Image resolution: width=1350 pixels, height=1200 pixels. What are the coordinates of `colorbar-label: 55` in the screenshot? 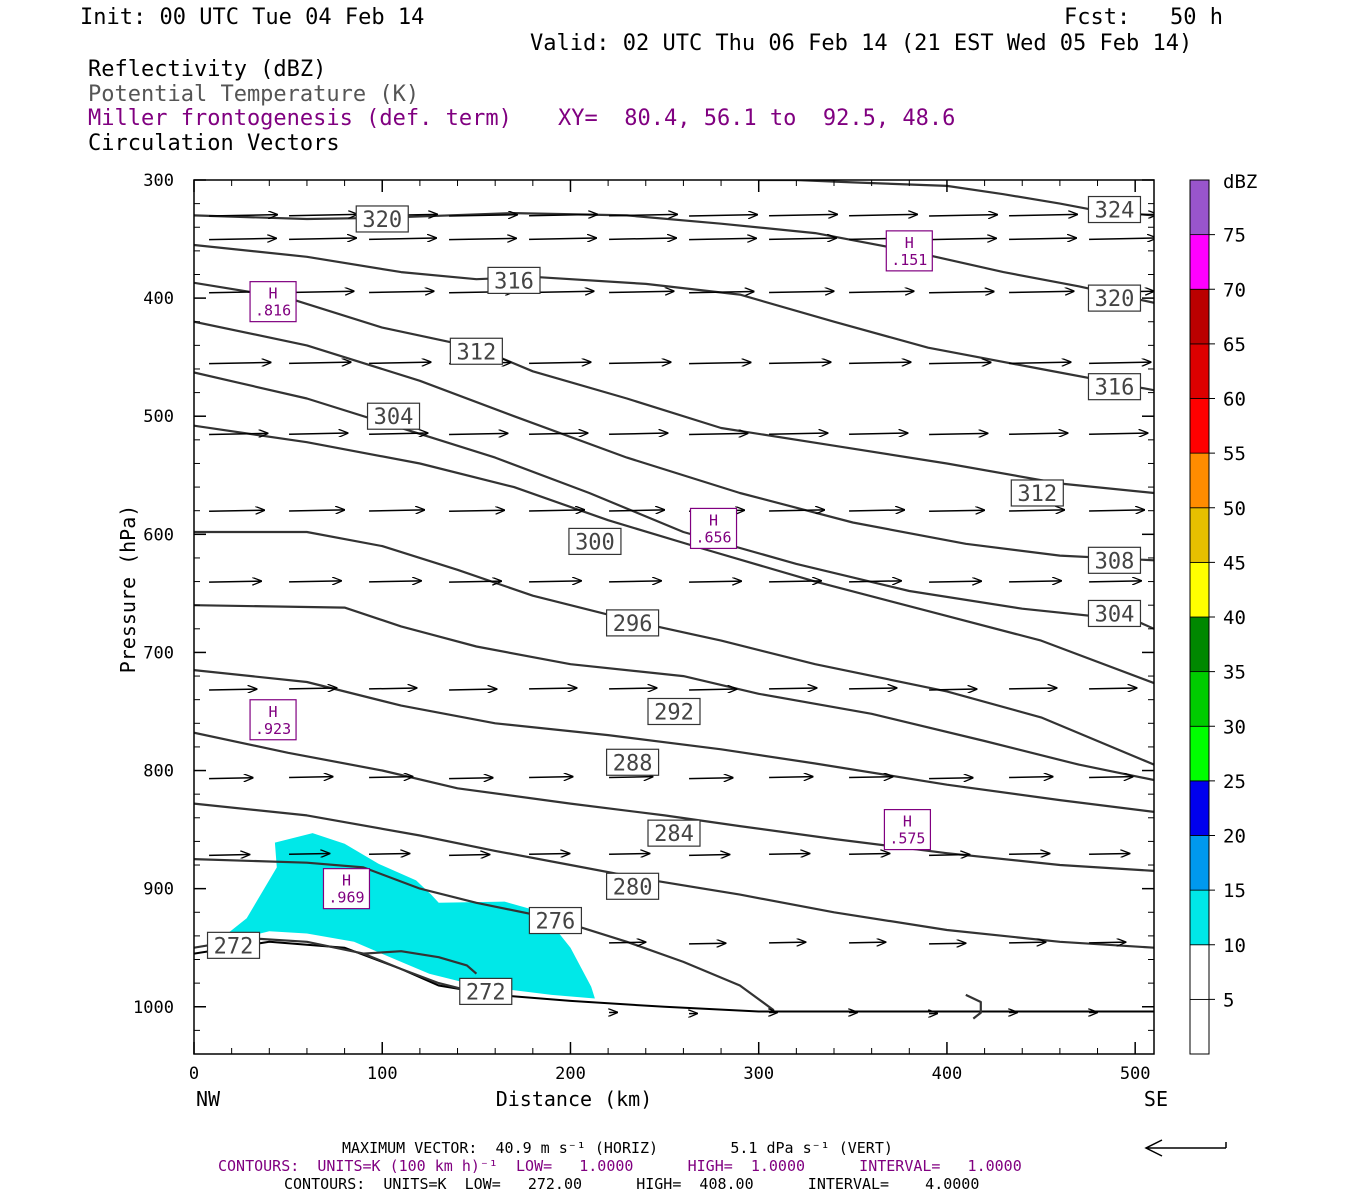 It's located at (1234, 454).